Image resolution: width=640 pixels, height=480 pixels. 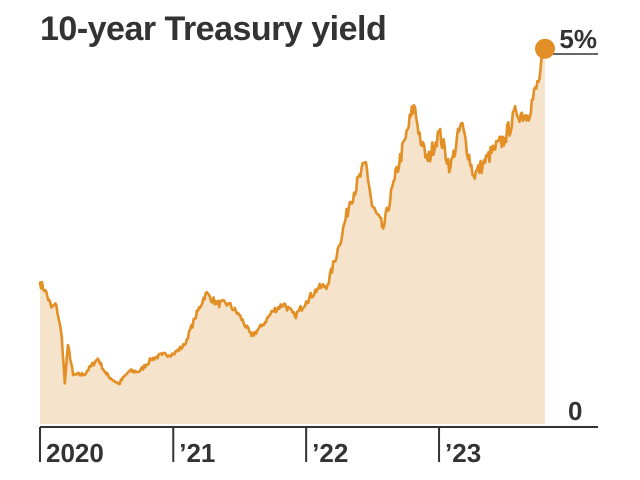 I want to click on endpoint-marker, so click(x=545, y=48).